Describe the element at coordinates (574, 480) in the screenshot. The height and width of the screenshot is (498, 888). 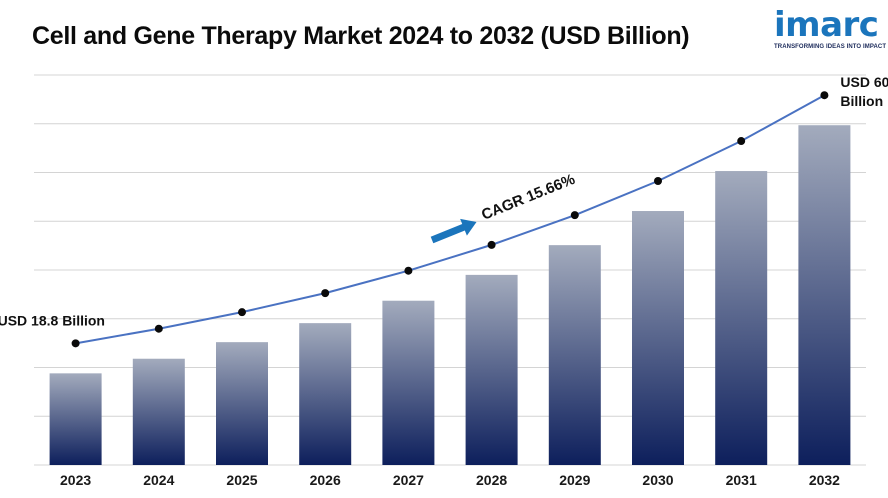
I see `x-tick-label-2029: 2029` at that location.